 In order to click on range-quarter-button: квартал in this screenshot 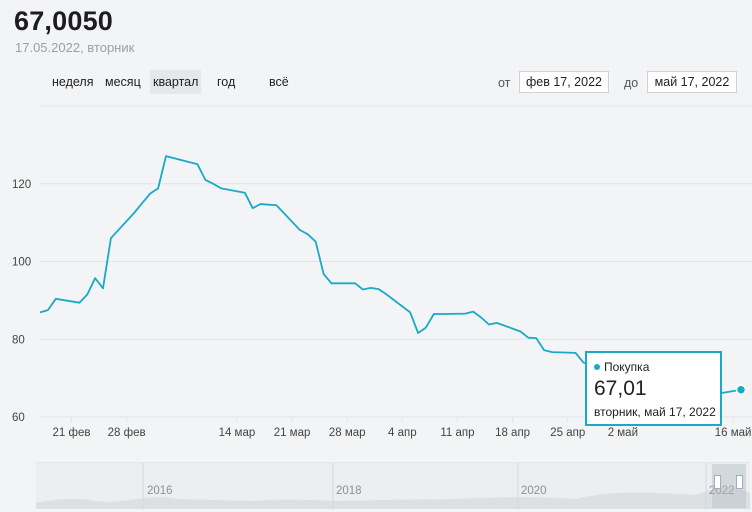, I will do `click(176, 82)`.